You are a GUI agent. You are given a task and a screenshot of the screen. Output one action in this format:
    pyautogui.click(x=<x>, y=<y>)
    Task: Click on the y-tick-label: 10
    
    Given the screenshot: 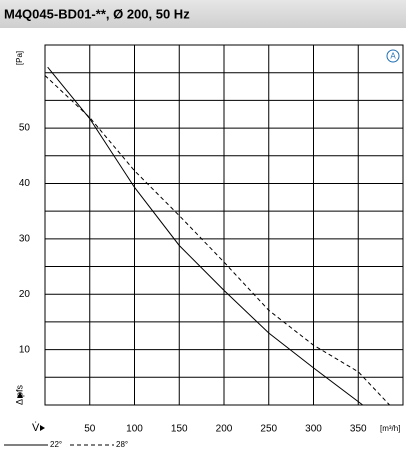 What is the action you would take?
    pyautogui.click(x=25, y=349)
    